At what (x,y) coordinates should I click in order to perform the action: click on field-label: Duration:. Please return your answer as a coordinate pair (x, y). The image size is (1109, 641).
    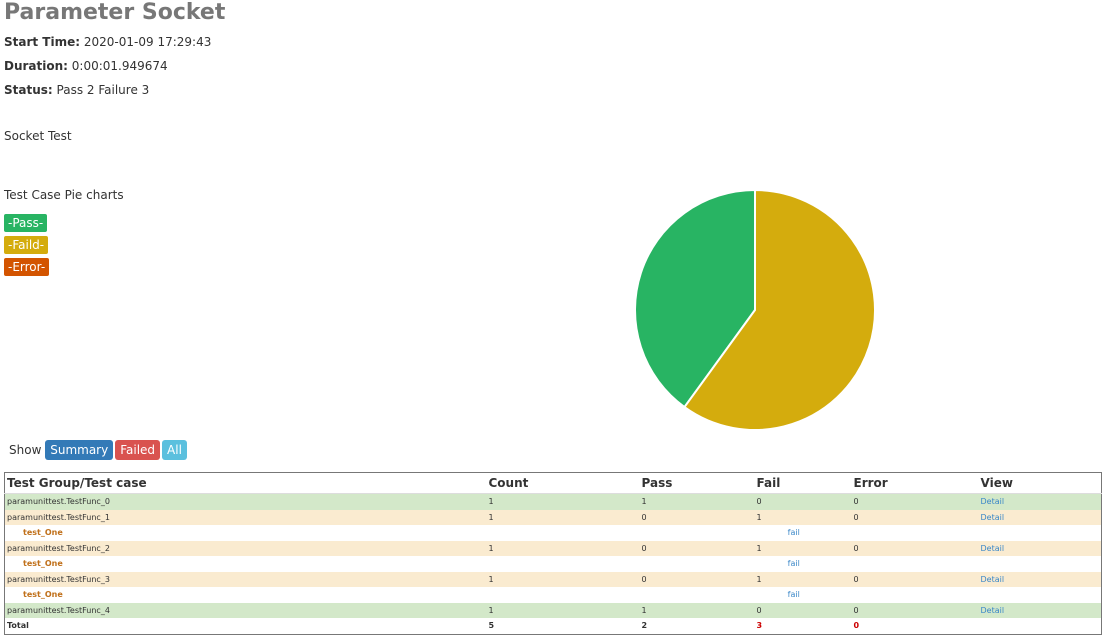
    Looking at the image, I should click on (36, 66).